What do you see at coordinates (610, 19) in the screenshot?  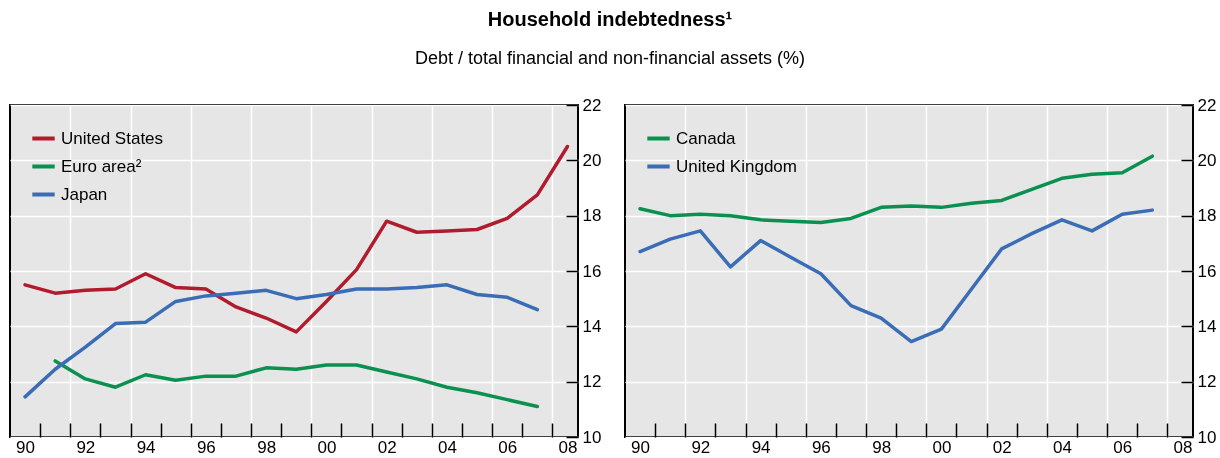 I see `chart-title: Household indebtedness¹` at bounding box center [610, 19].